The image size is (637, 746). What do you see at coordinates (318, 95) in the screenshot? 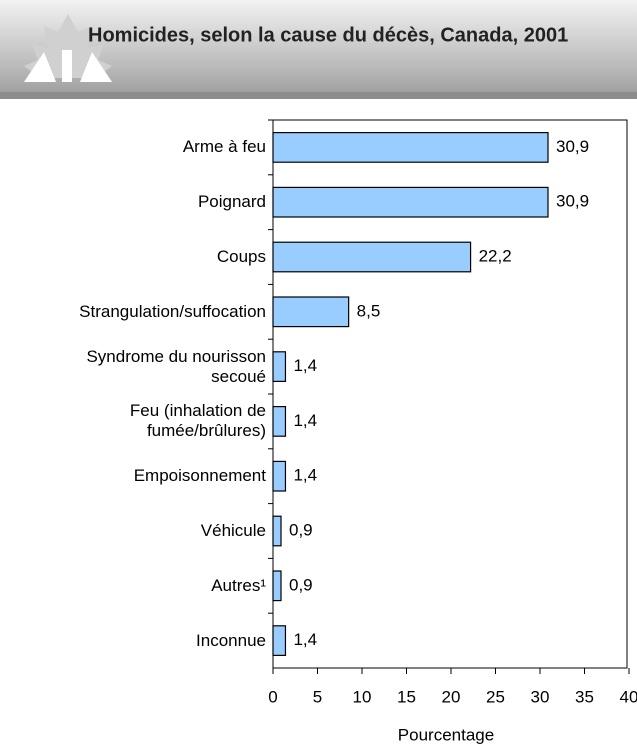
I see `header-rule` at bounding box center [318, 95].